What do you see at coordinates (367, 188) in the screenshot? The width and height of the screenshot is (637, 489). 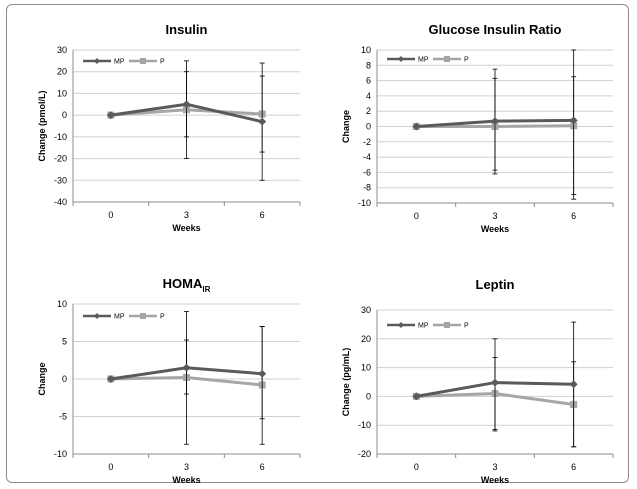 I see `y-tick-label: -8` at bounding box center [367, 188].